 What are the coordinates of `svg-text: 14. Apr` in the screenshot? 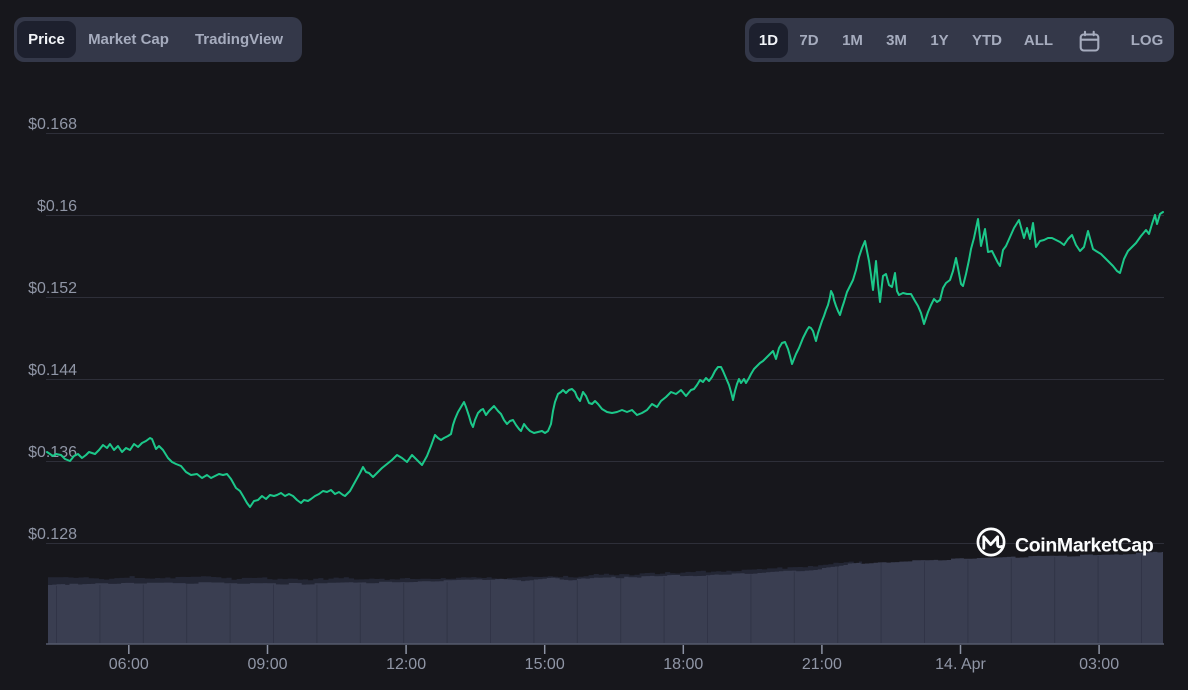 It's located at (960, 664).